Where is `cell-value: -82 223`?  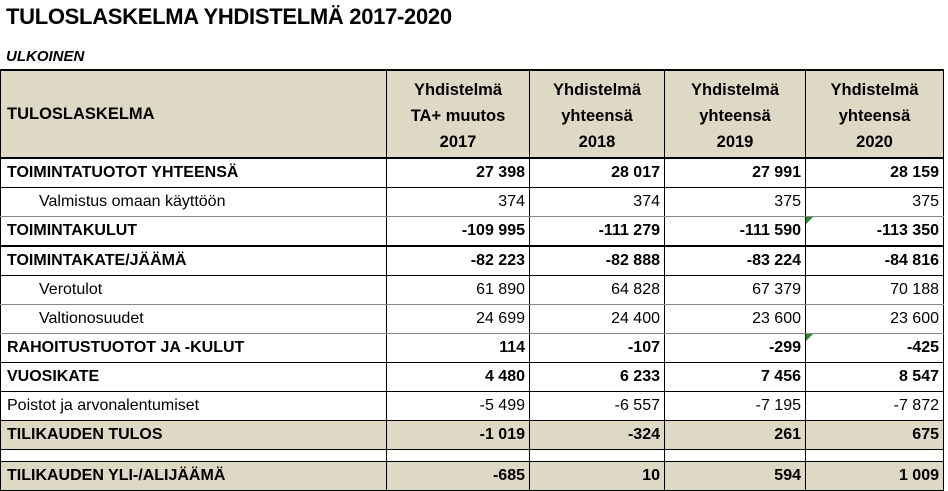
cell-value: -82 223 is located at coordinates (458, 260).